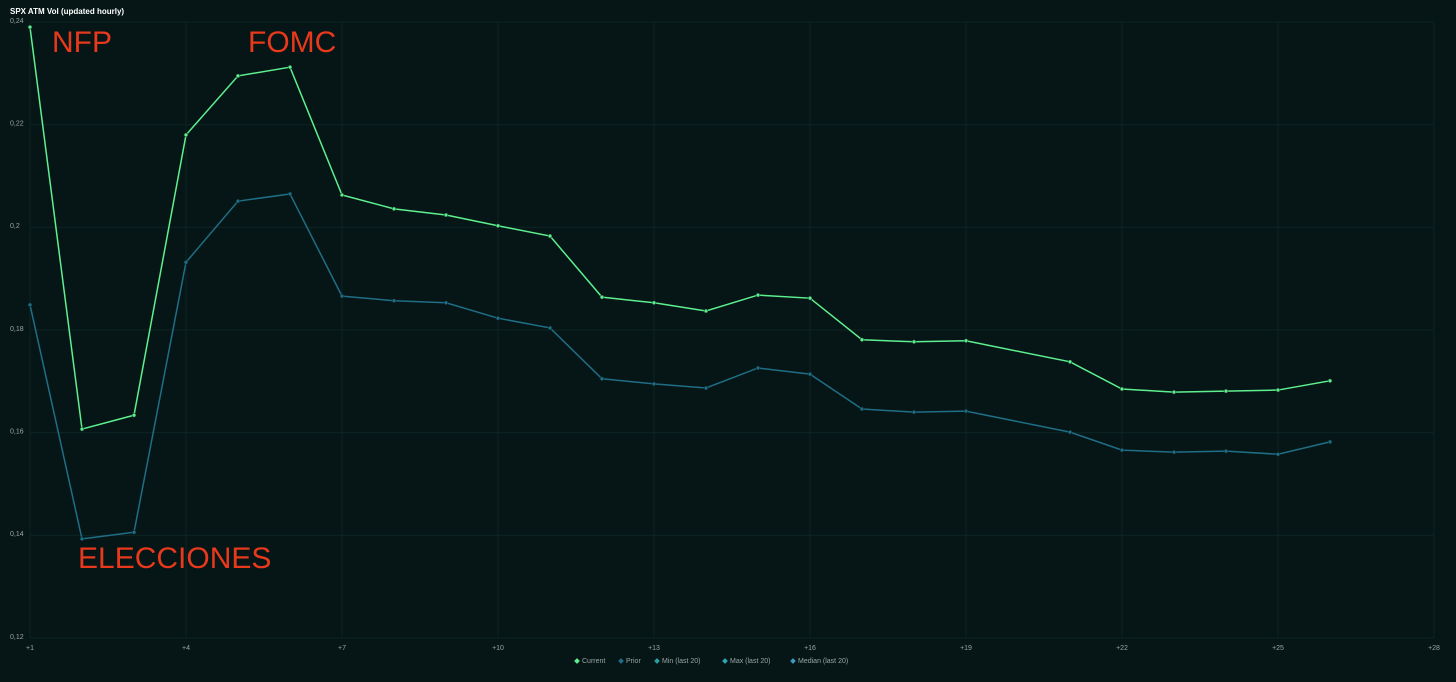  What do you see at coordinates (1122, 648) in the screenshot?
I see `x-tick-label: +22` at bounding box center [1122, 648].